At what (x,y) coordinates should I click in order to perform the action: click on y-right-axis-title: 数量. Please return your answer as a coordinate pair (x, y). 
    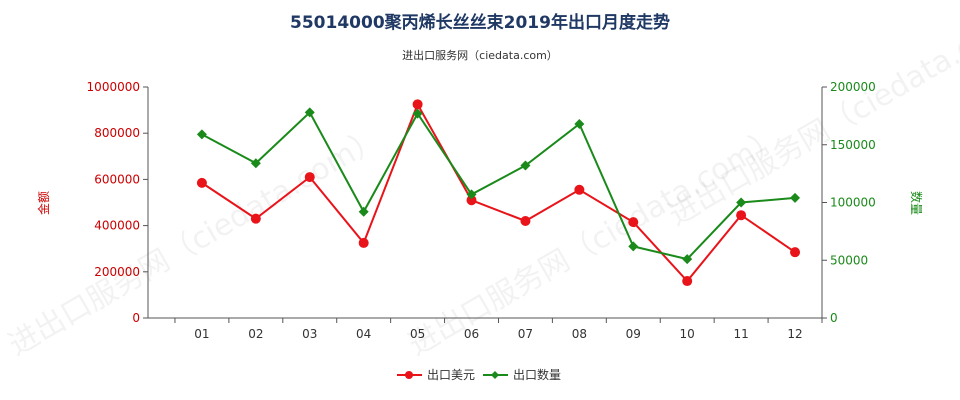
    Looking at the image, I should click on (916, 203).